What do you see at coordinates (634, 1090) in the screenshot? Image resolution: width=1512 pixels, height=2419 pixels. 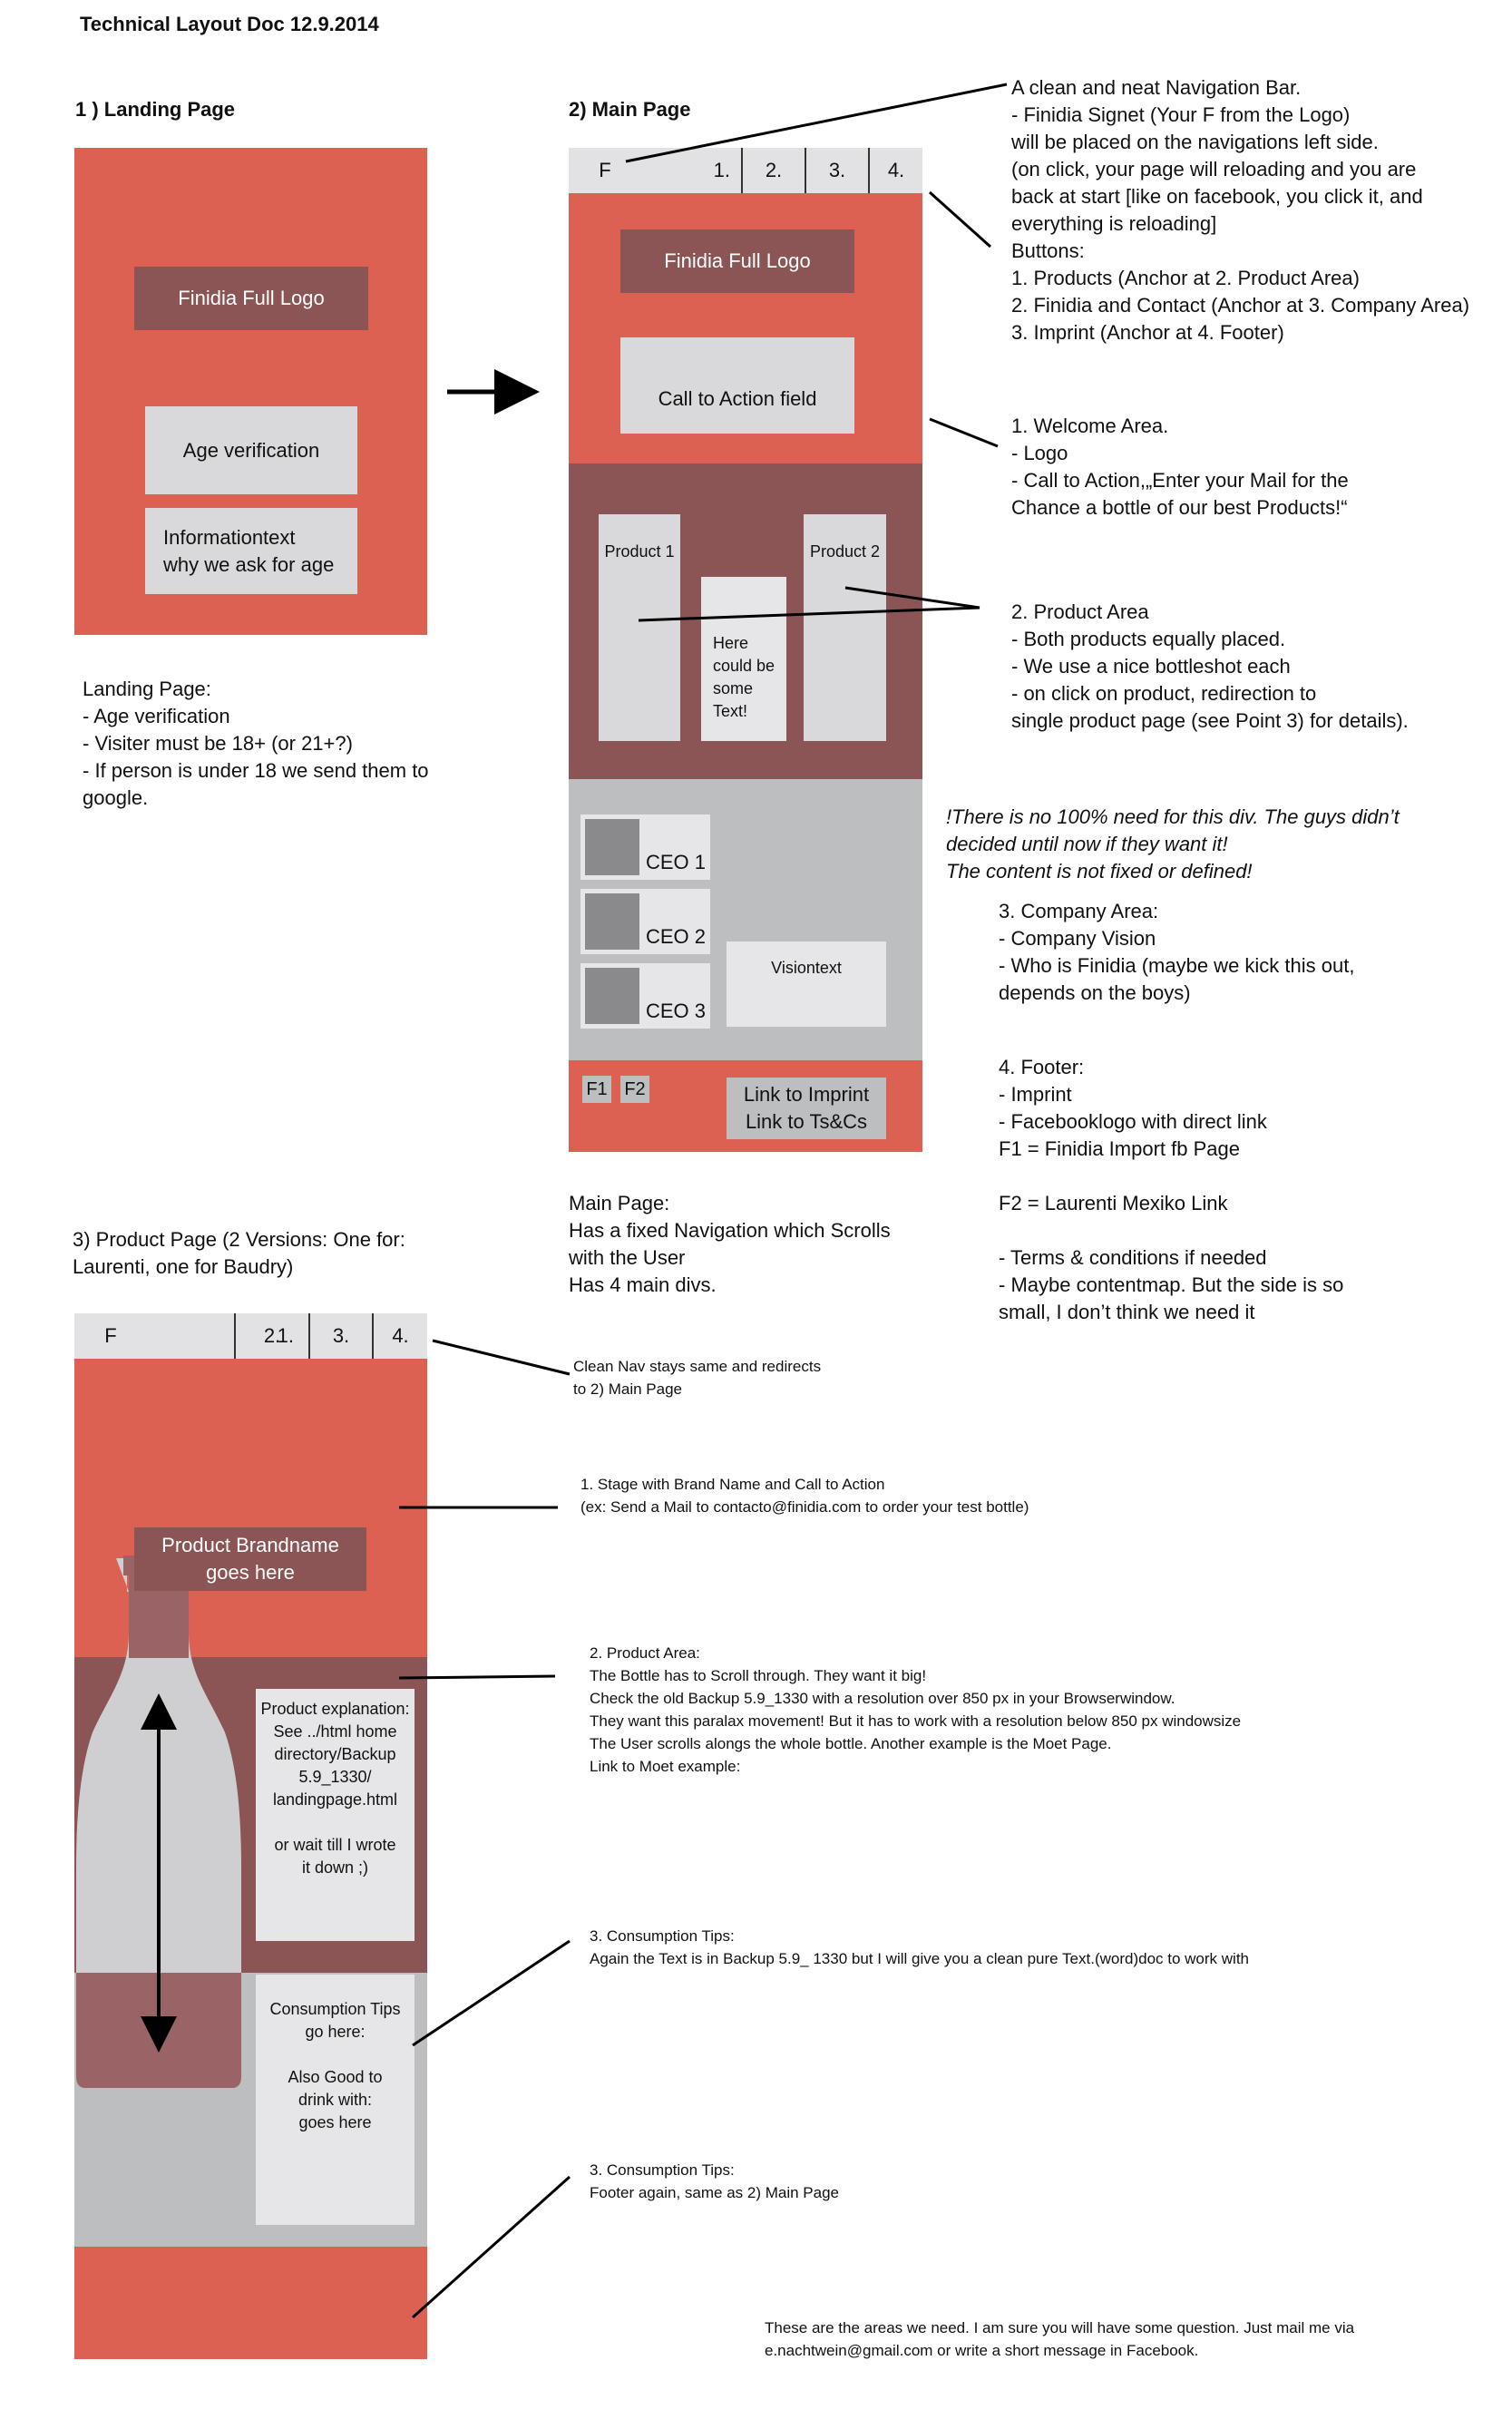 I see `main-footer-f2: F2` at bounding box center [634, 1090].